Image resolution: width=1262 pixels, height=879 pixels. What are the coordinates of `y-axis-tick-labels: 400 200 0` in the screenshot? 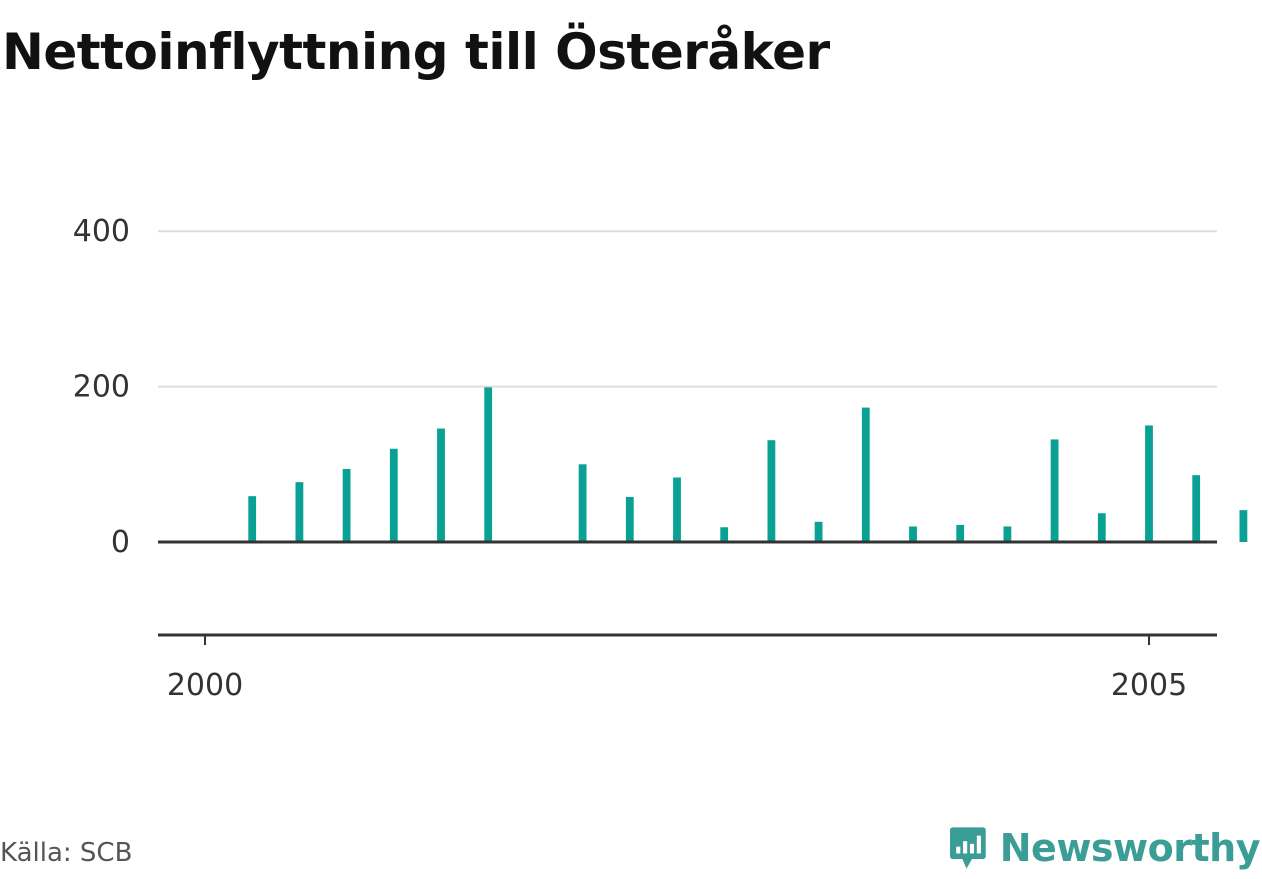 It's located at (101, 387).